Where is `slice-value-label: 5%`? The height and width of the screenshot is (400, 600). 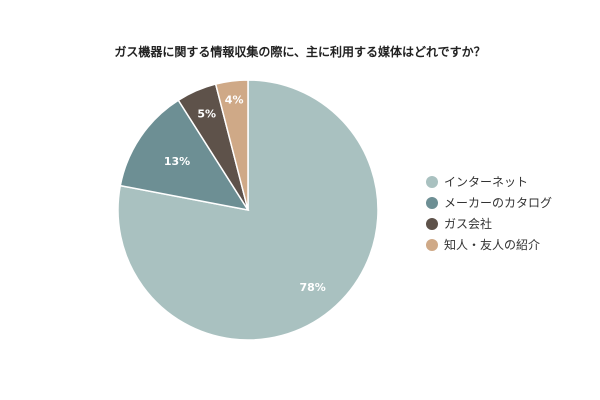
slice-value-label: 5% is located at coordinates (206, 114).